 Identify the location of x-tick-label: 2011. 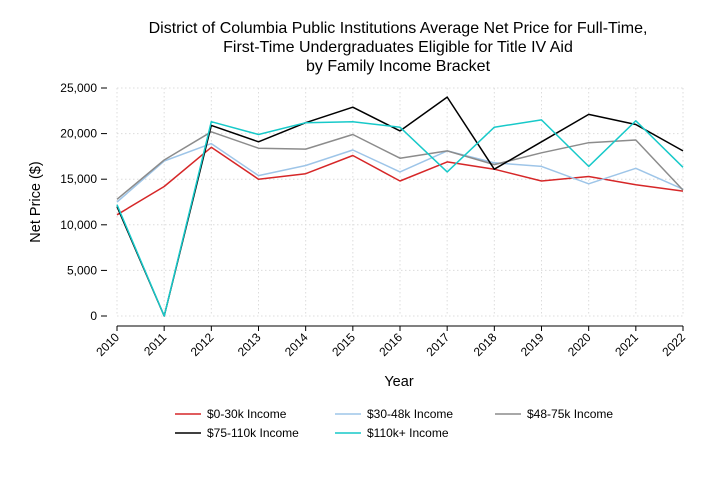
(155, 344).